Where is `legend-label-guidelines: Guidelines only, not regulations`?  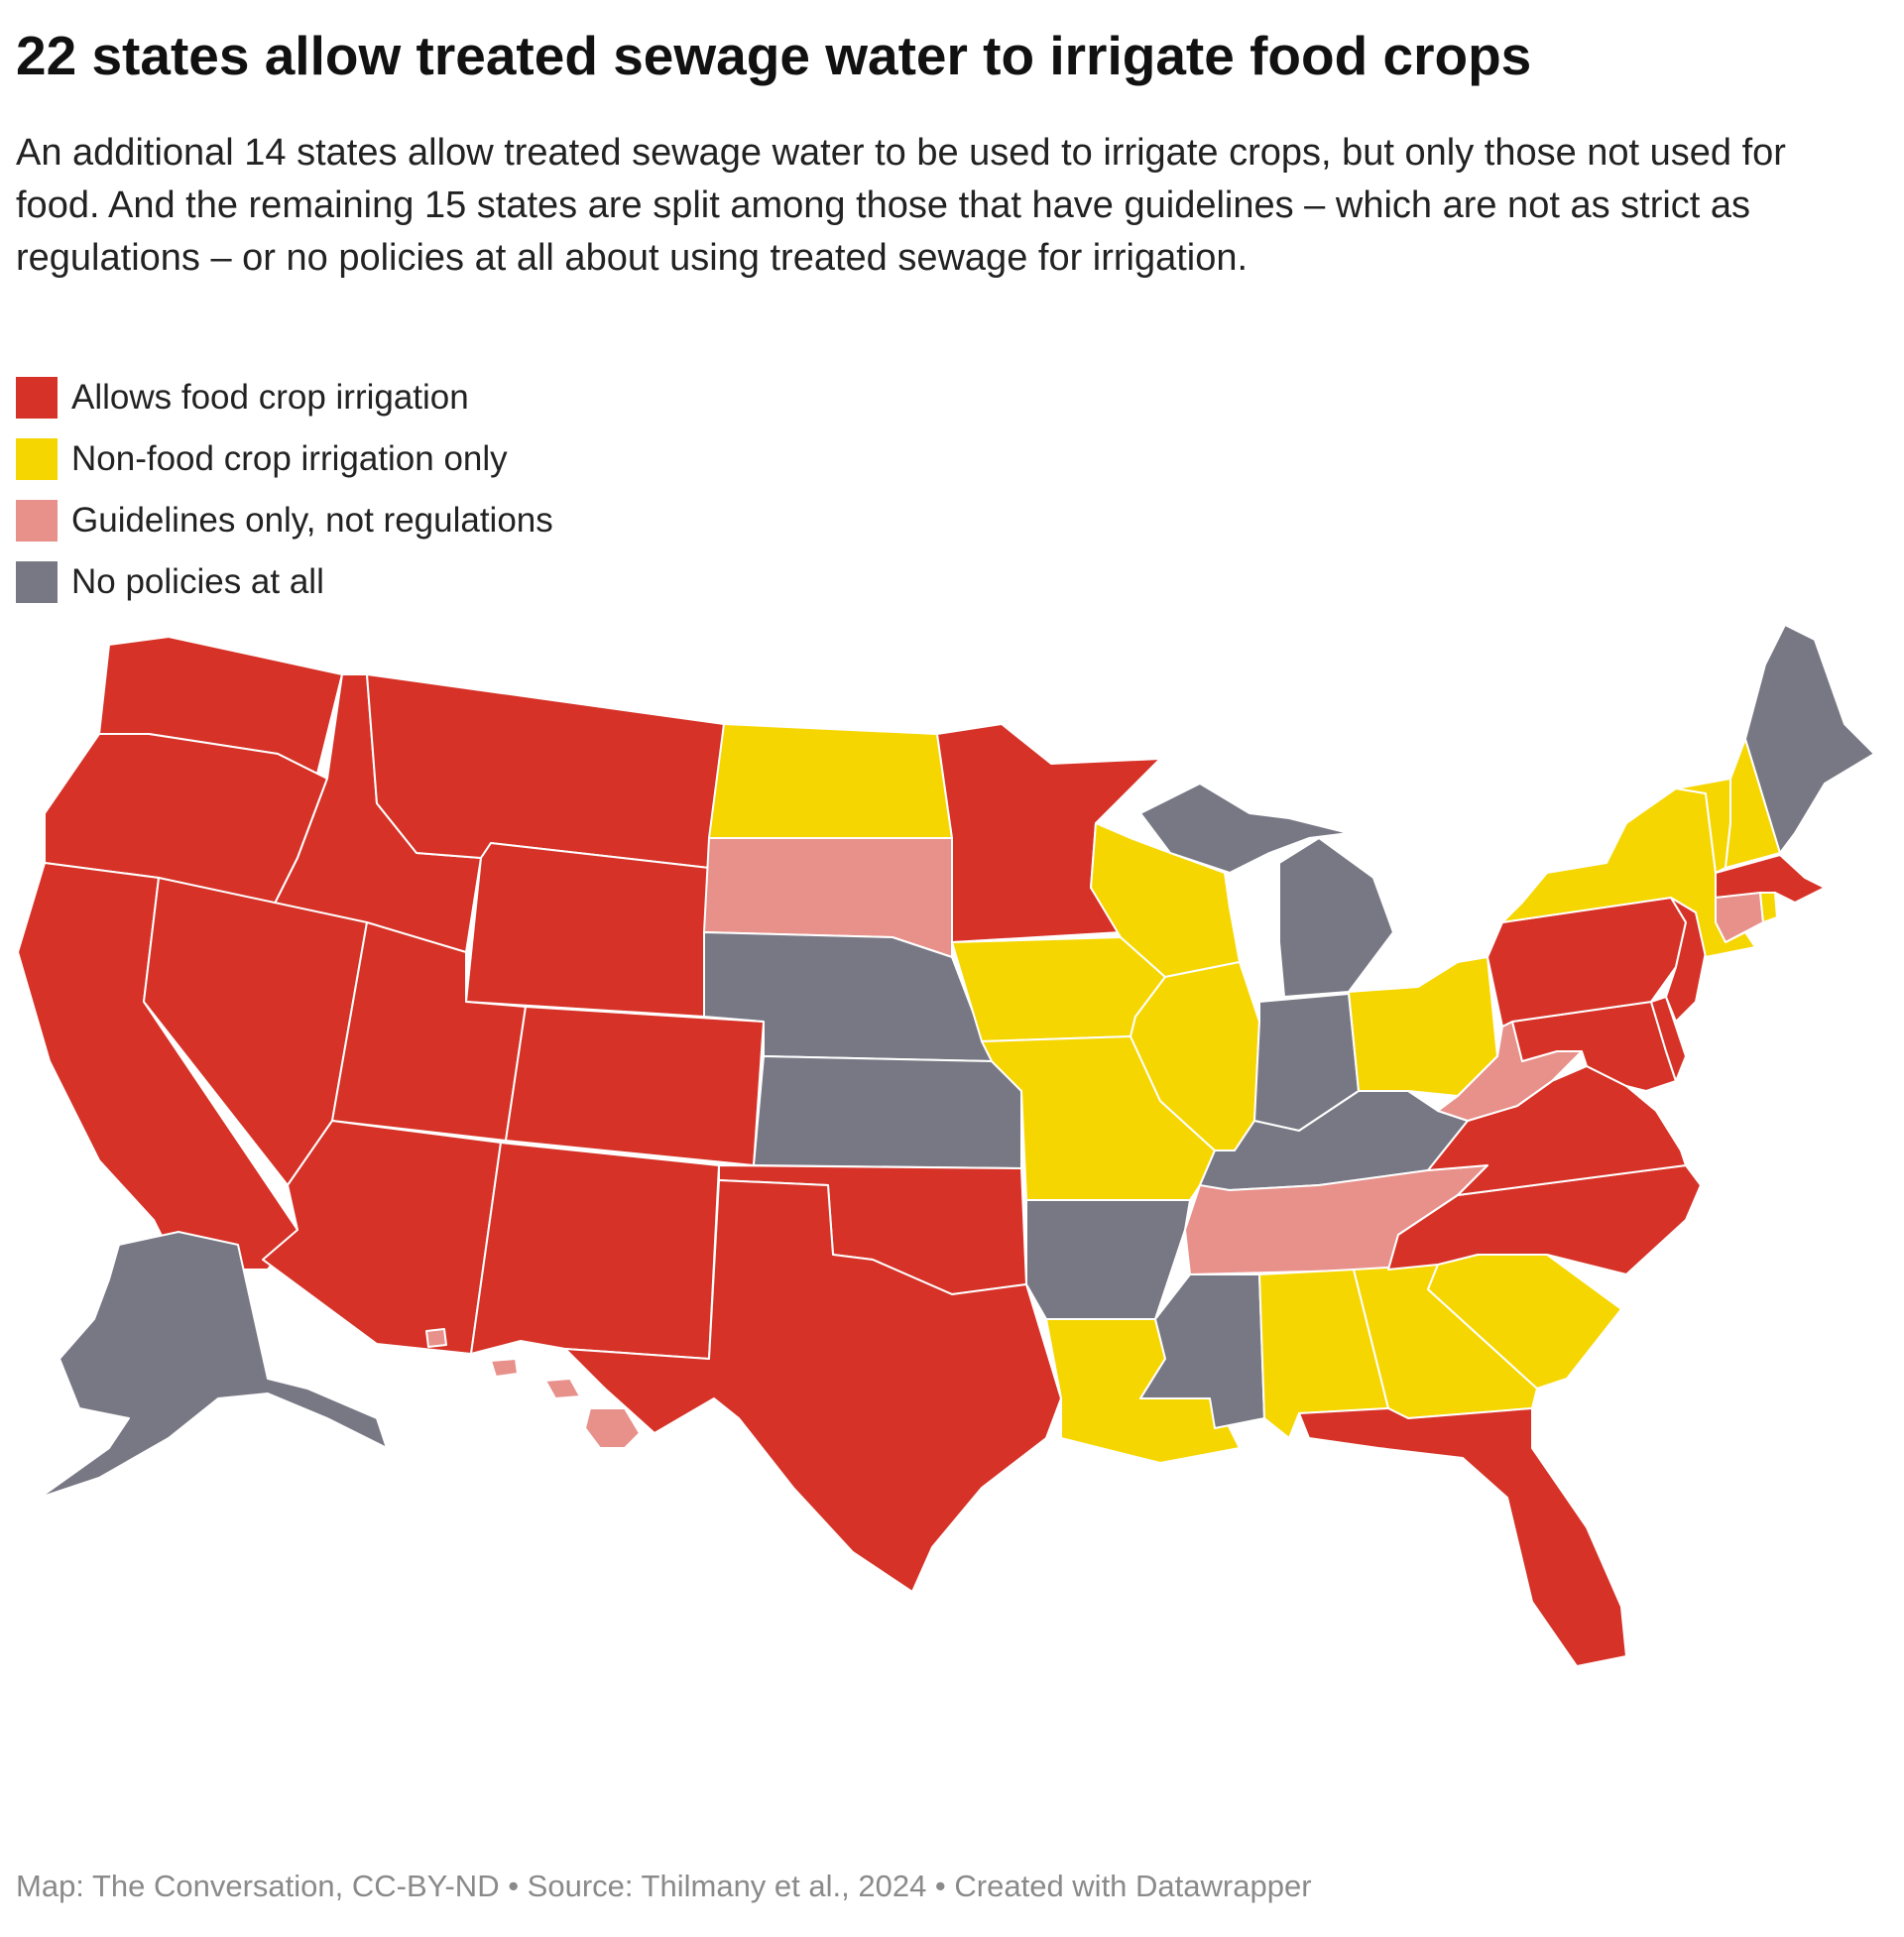 legend-label-guidelines: Guidelines only, not regulations is located at coordinates (312, 521).